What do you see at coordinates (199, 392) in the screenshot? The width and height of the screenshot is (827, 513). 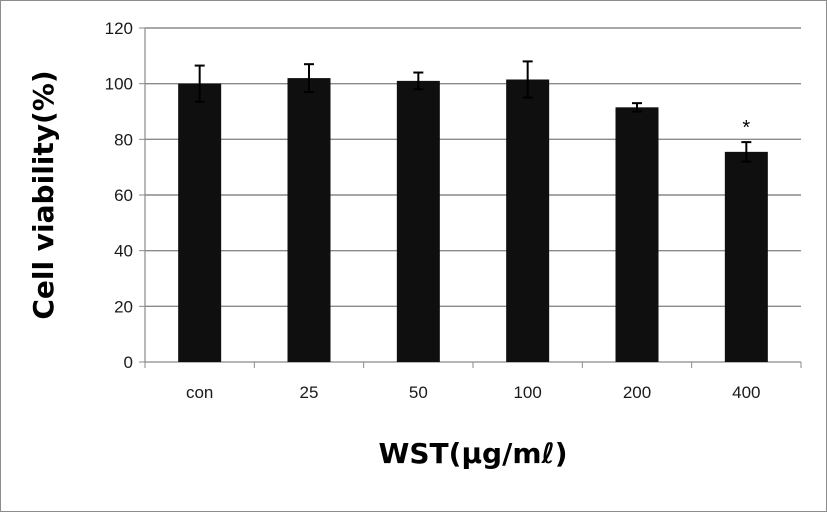 I see `x-tick-label-con: con` at bounding box center [199, 392].